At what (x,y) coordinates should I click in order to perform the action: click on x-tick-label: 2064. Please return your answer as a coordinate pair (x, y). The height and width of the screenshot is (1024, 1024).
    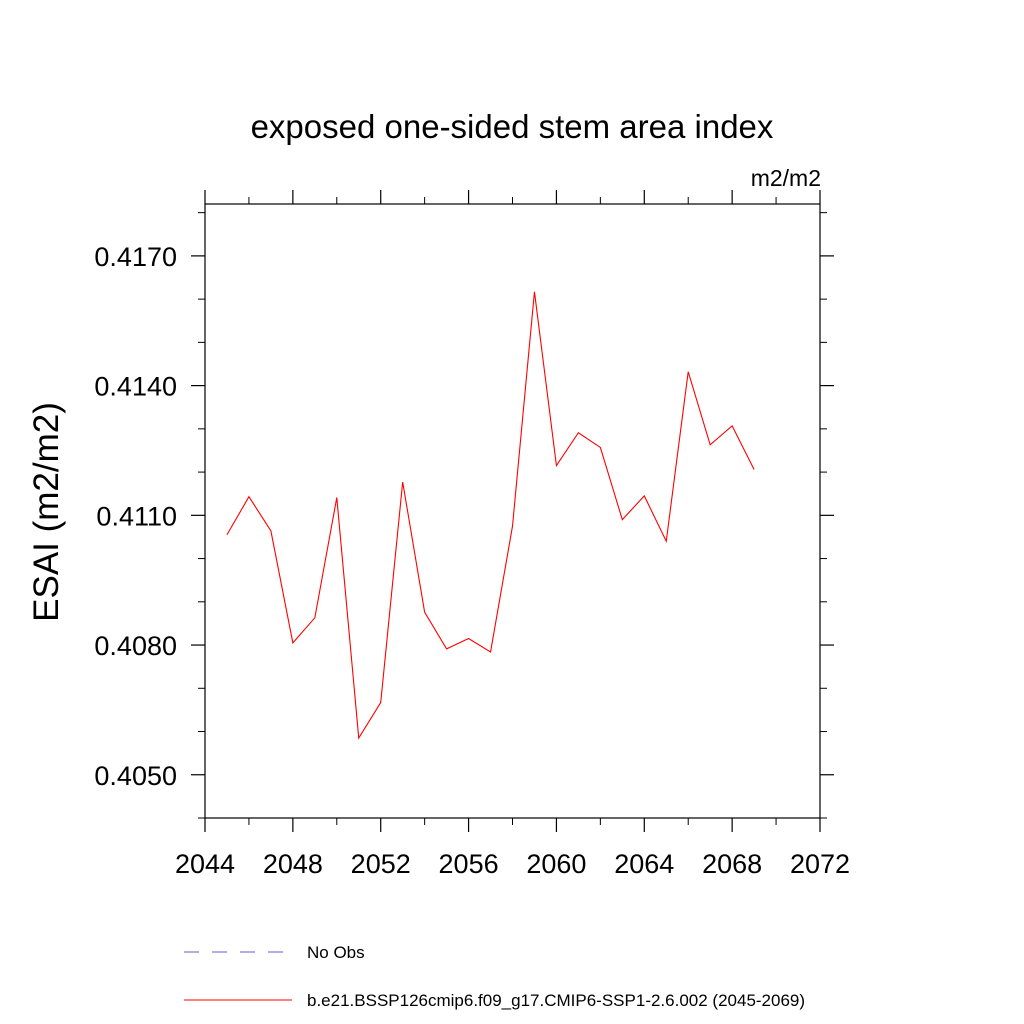
    Looking at the image, I should click on (644, 864).